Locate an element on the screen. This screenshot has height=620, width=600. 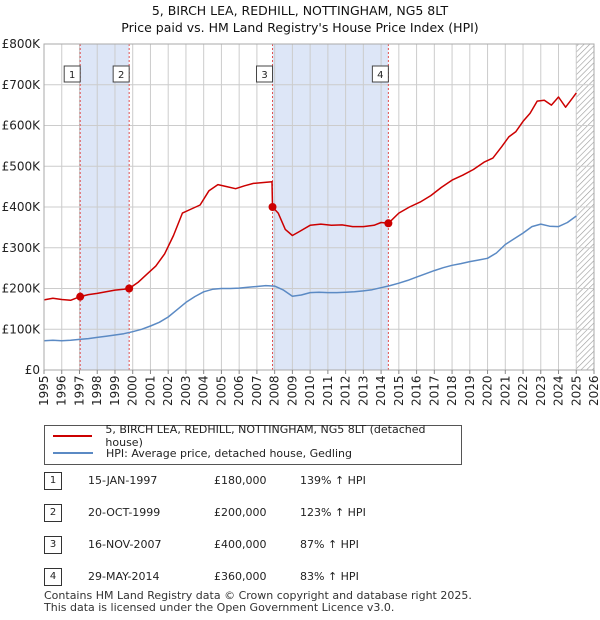
x-tick-label: 2023 is located at coordinates (541, 390).